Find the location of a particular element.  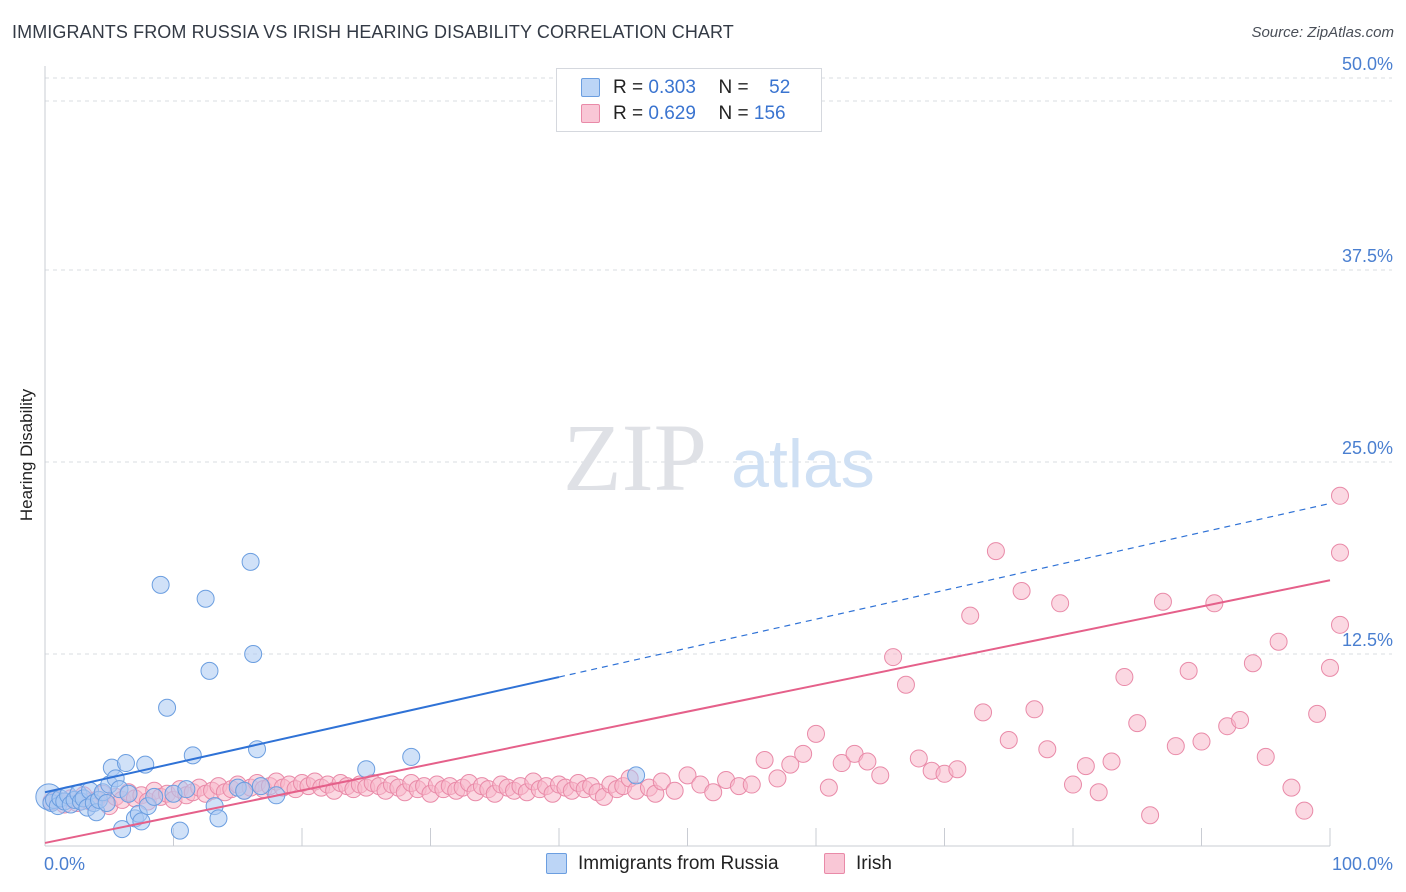

y-tick-labels: 12.5% 25.0% 37.5% 50.0% is located at coordinates (1367, 352).